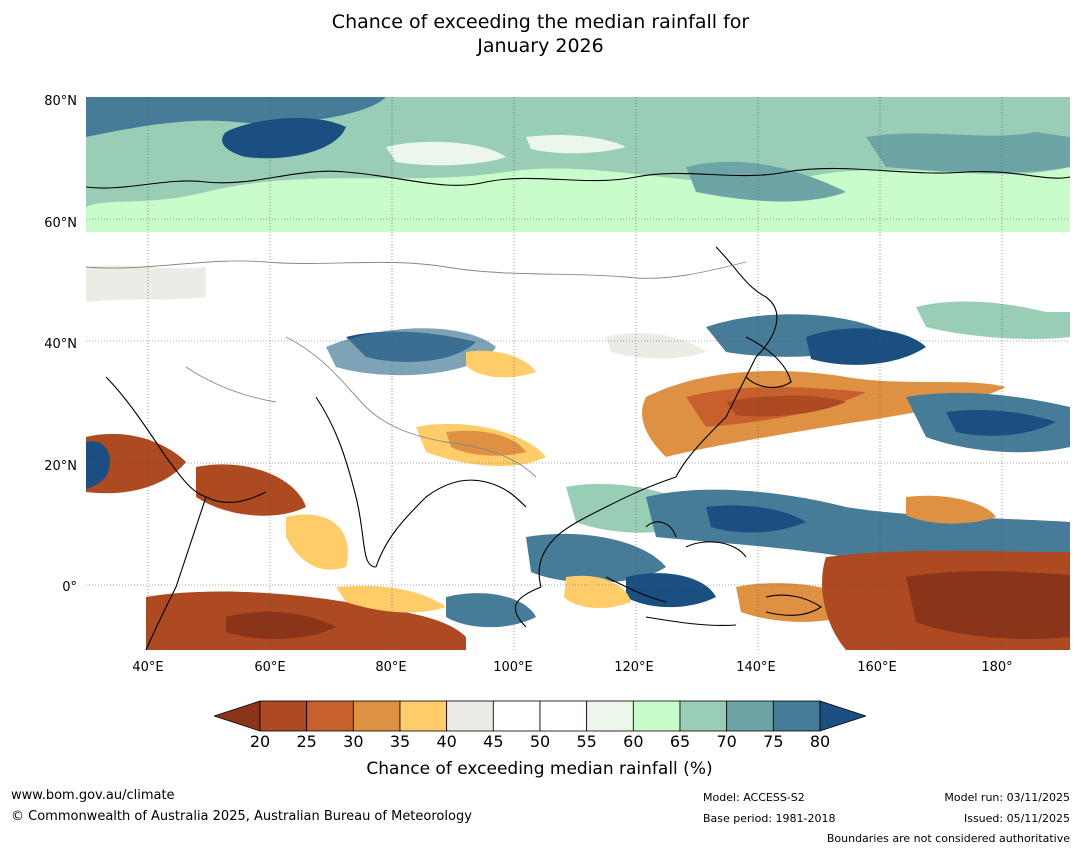 Image resolution: width=1081 pixels, height=850 pixels. I want to click on colorbar-tick-label: 30, so click(353, 741).